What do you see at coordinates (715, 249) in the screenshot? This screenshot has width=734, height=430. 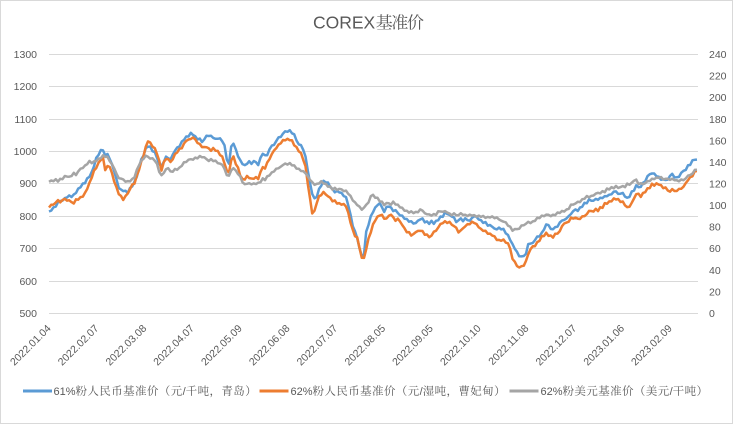 I see `svg-text: 60` at bounding box center [715, 249].